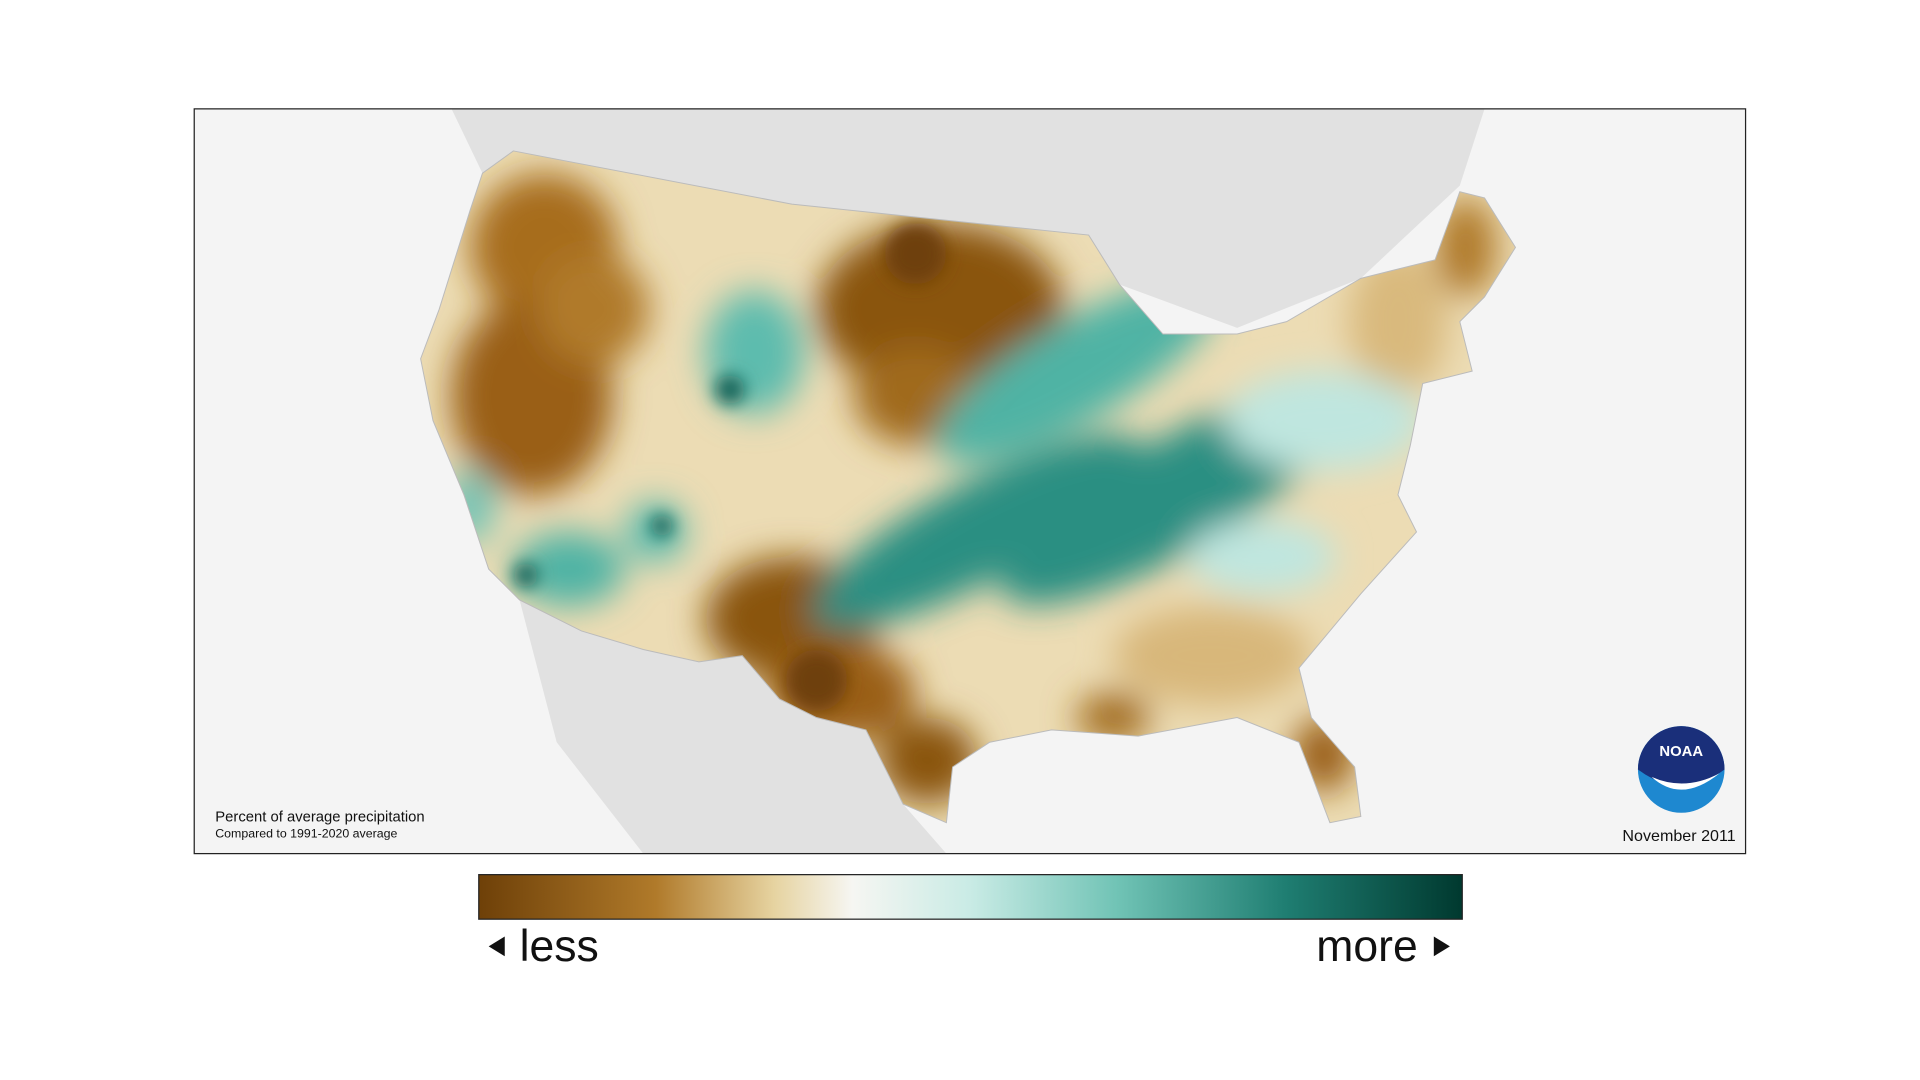  What do you see at coordinates (1678, 836) in the screenshot?
I see `map-date: November 2011` at bounding box center [1678, 836].